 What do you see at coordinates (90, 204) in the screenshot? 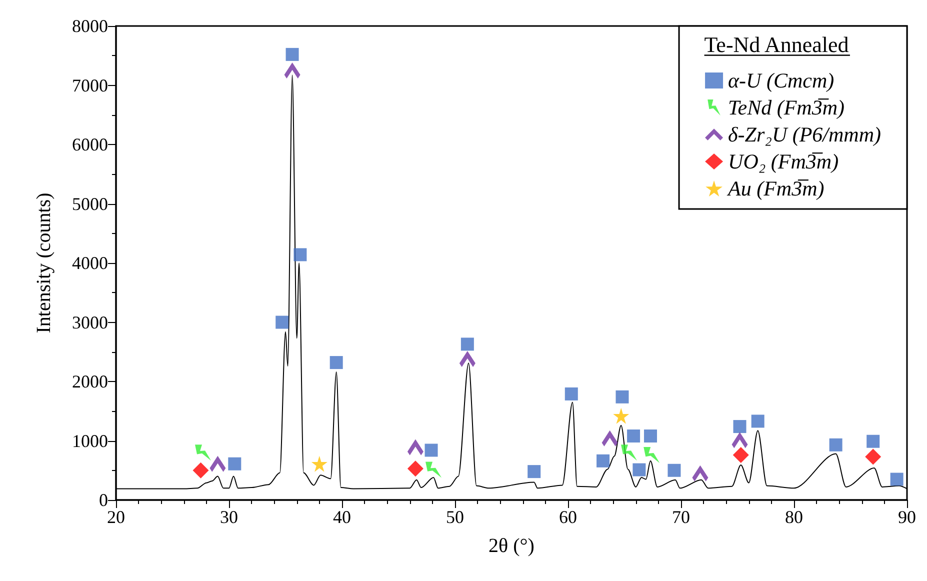
I see `y-tick-label: 5000` at bounding box center [90, 204].